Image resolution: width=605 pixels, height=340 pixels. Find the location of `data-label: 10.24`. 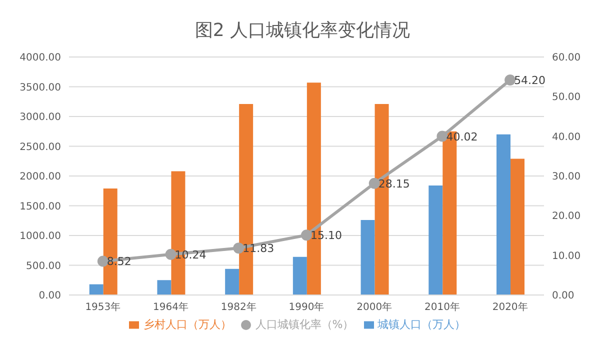

data-label: 10.24 is located at coordinates (190, 255).